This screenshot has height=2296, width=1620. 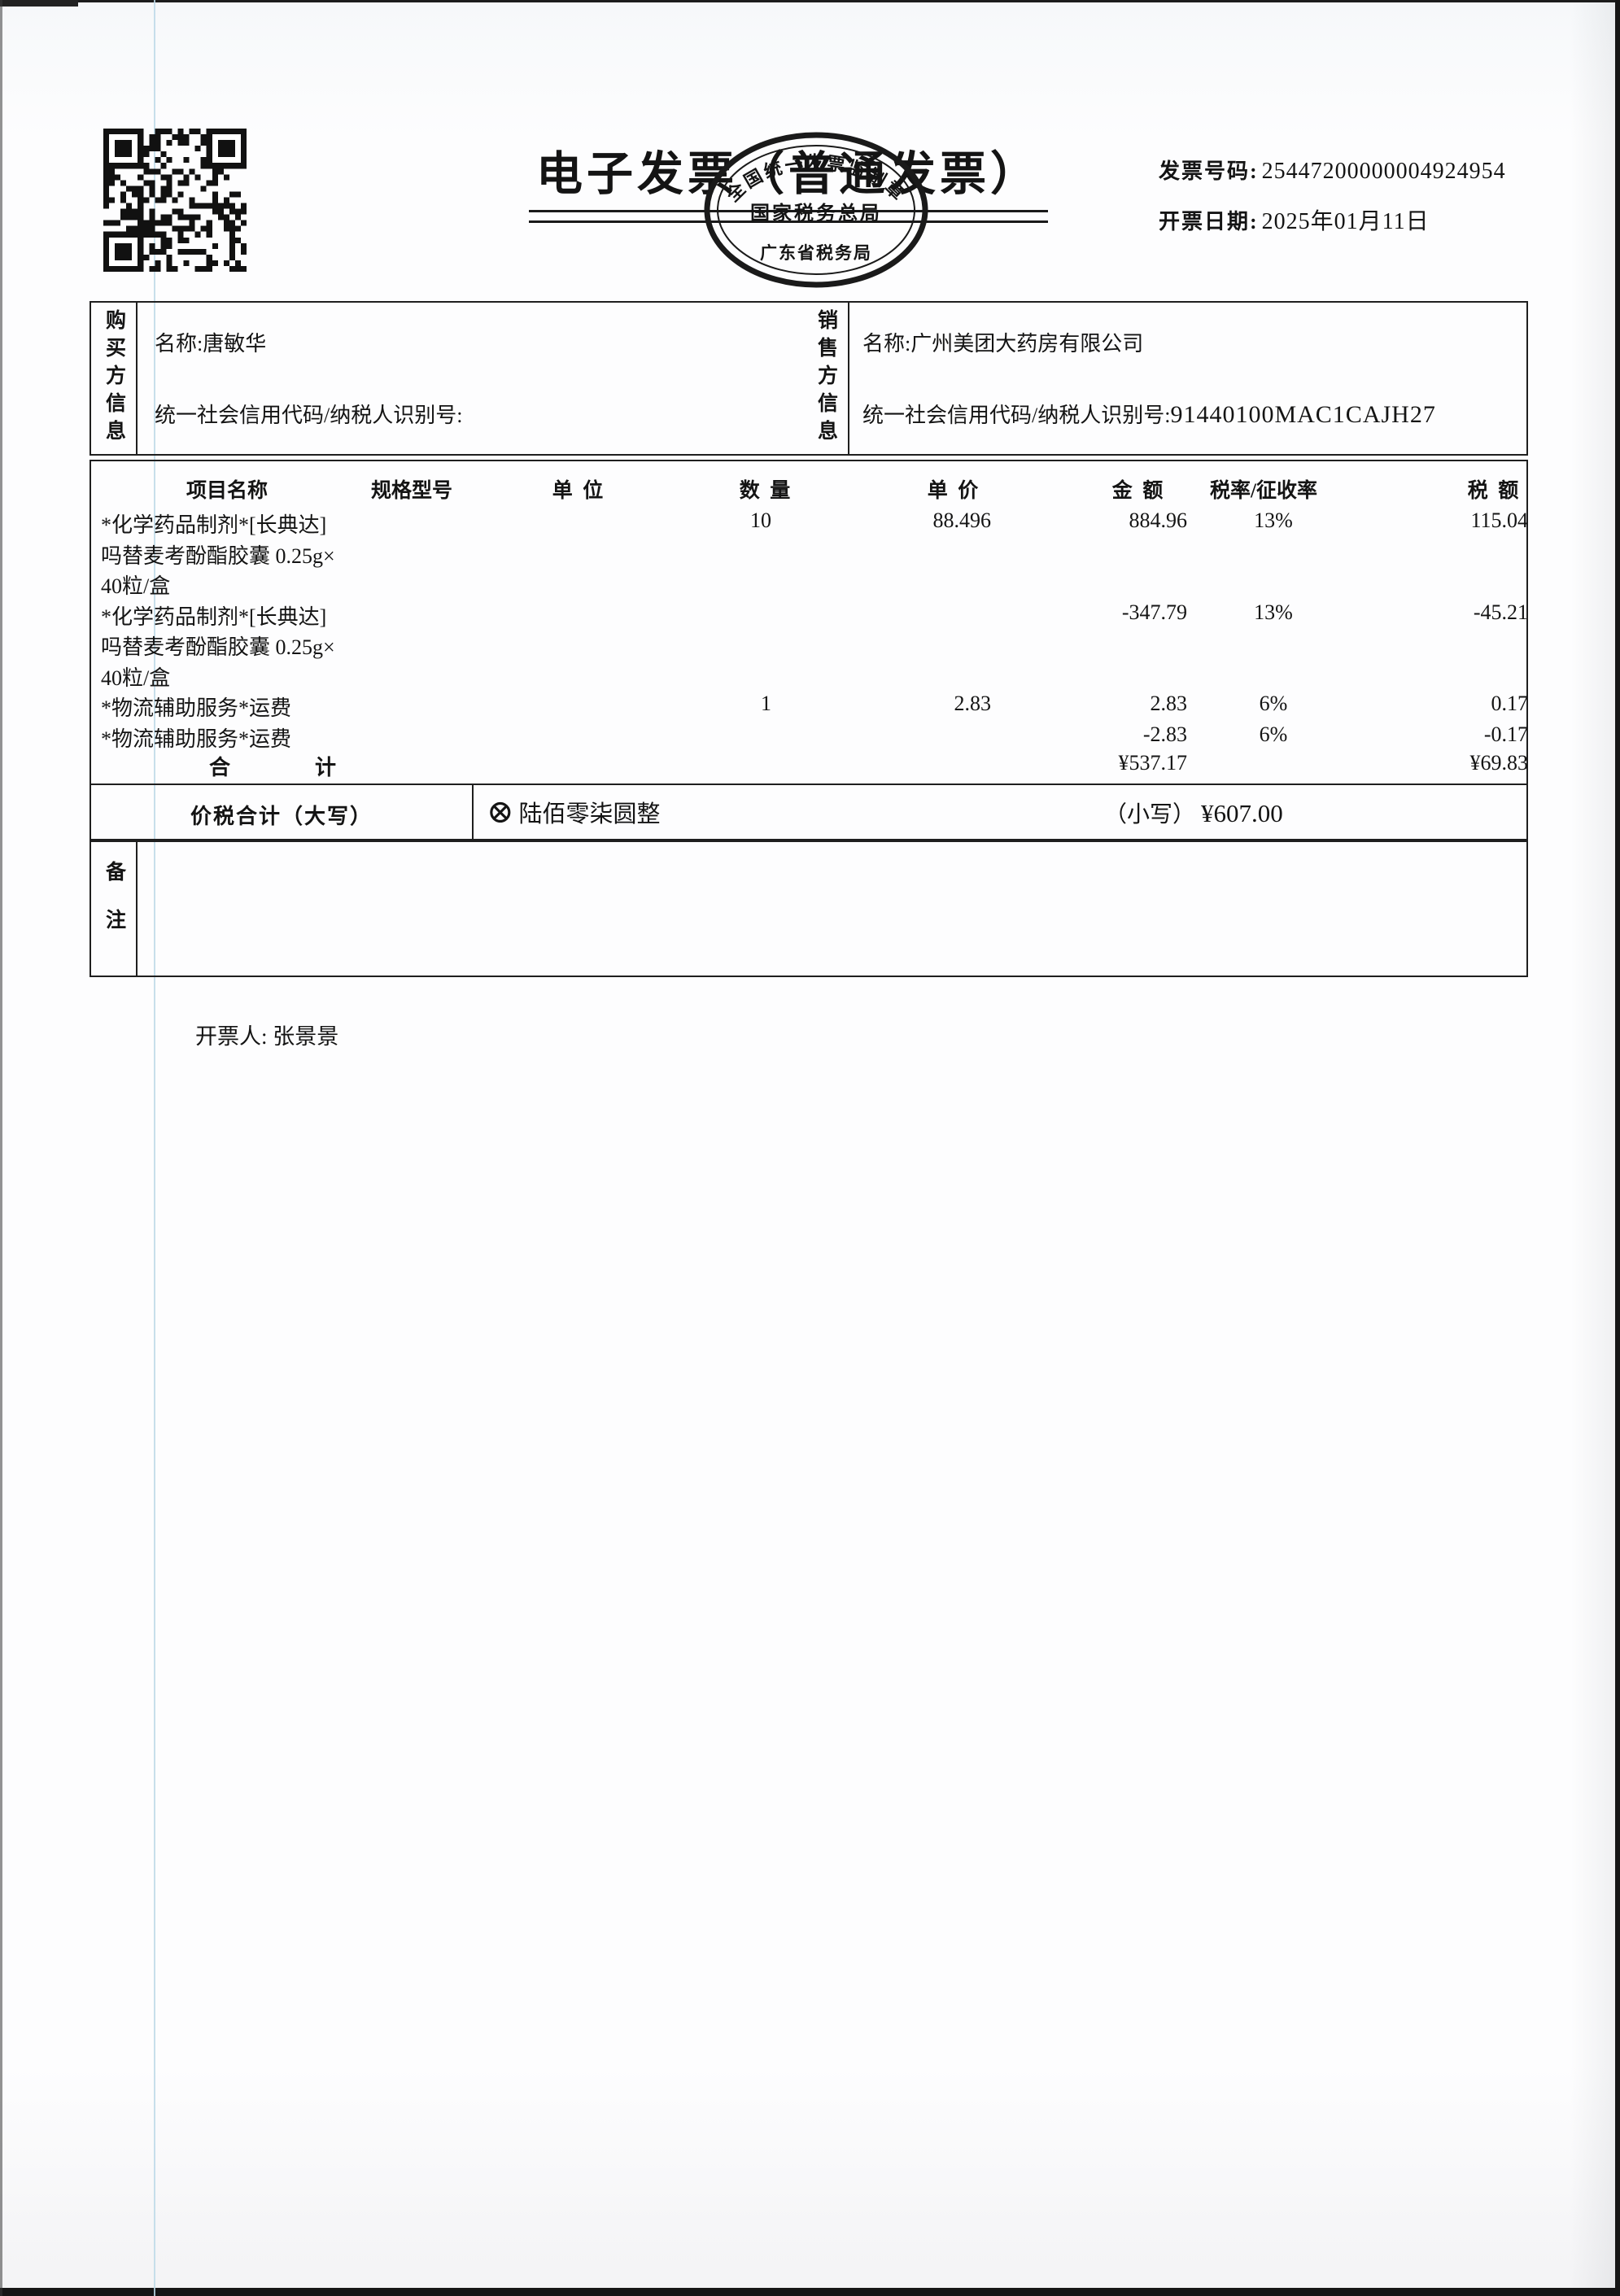 I want to click on item-row-line: *物流辅助服务*运费 -2.83 6% -0.17, so click(x=809, y=737).